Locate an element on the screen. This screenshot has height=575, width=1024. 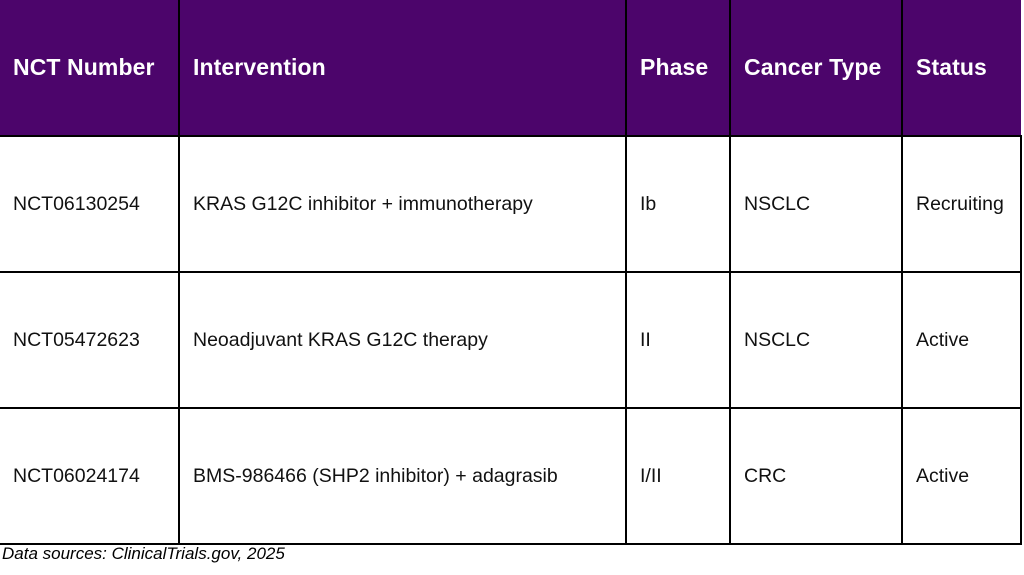
cell-status: Recruiting is located at coordinates (961, 204).